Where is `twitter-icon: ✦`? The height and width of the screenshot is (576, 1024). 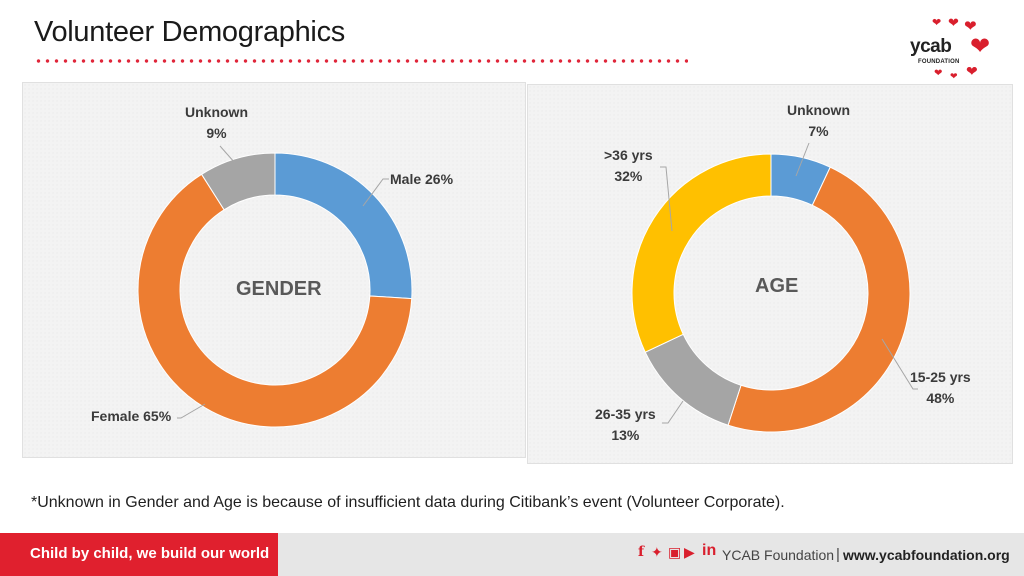
twitter-icon: ✦ is located at coordinates (657, 552).